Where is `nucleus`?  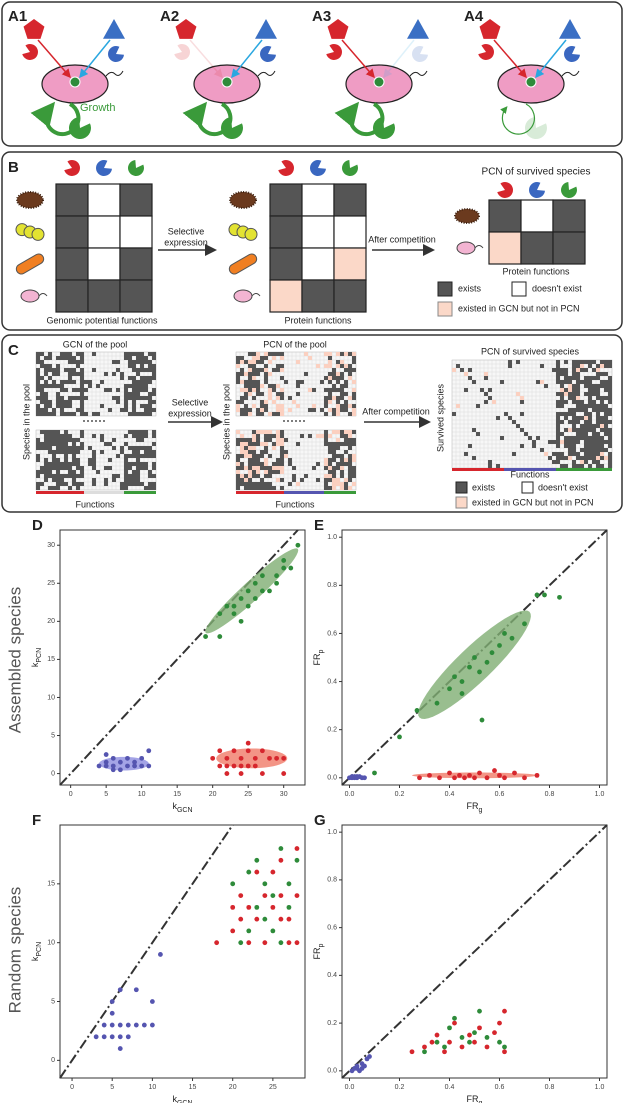 nucleus is located at coordinates (379, 82).